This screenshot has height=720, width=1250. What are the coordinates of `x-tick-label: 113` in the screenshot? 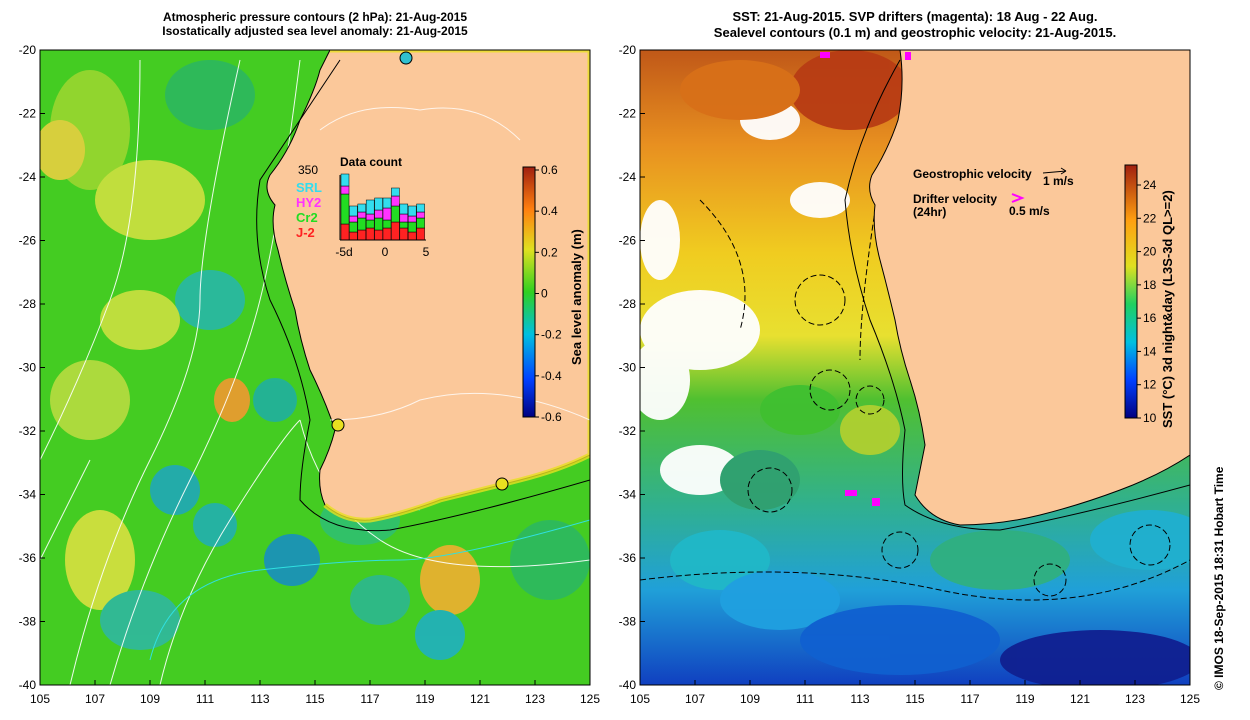 It's located at (259, 699).